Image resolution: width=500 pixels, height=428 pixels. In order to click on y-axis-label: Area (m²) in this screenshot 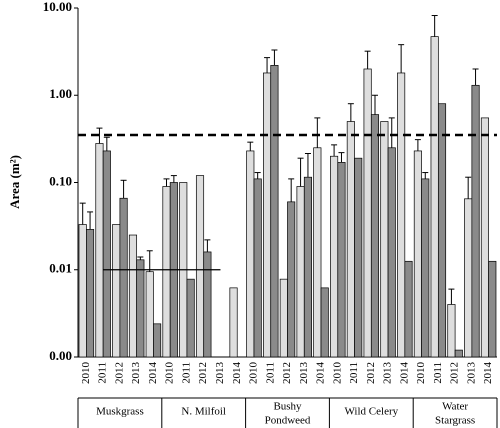, I will do `click(14, 182)`.